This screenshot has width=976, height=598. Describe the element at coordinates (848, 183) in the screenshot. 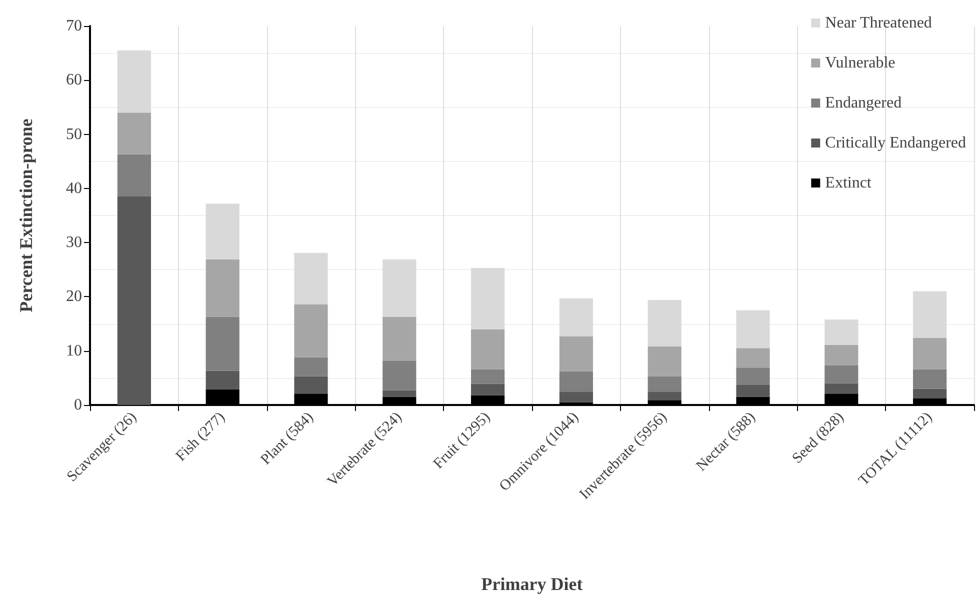

I see `legend-label: Extinct` at that location.